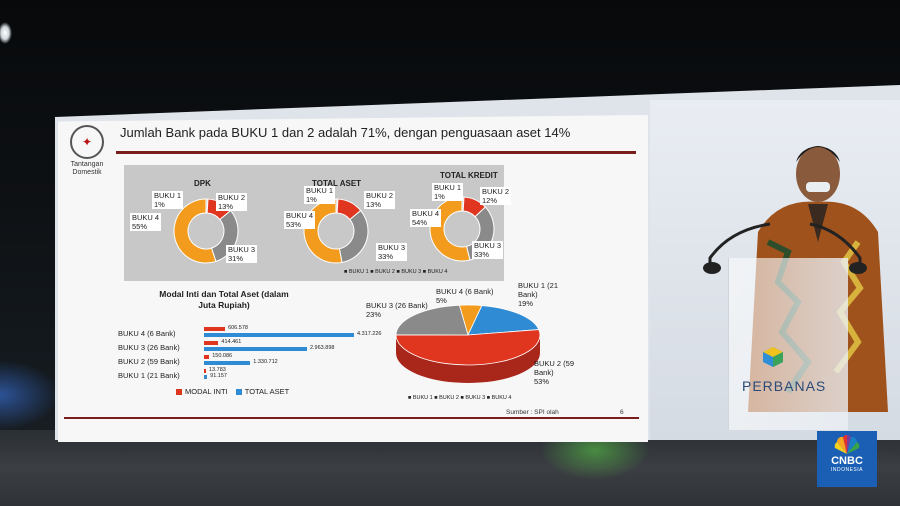 Image resolution: width=900 pixels, height=506 pixels. What do you see at coordinates (773, 357) in the screenshot?
I see `perbanas-logo-icon` at bounding box center [773, 357].